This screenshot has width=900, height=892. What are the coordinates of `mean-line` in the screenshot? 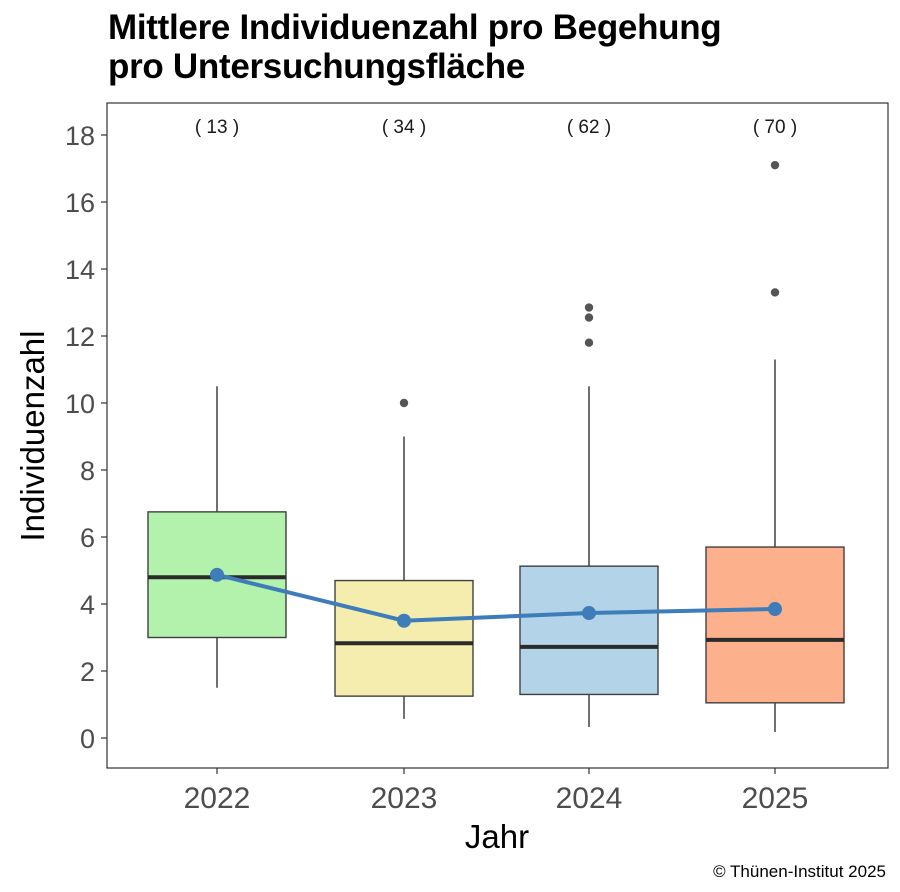 It's located at (496, 597).